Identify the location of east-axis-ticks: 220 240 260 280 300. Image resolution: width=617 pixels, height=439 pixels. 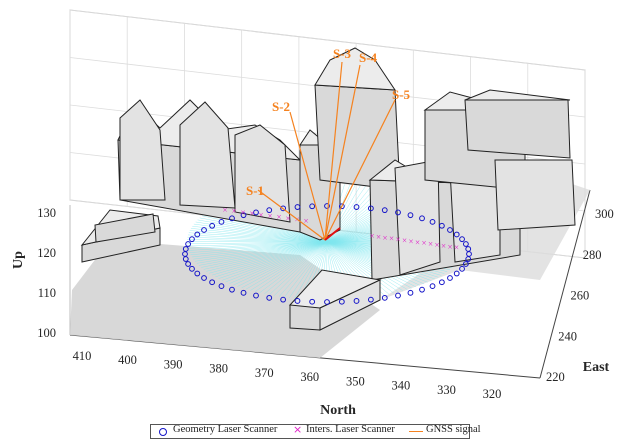
(580, 295).